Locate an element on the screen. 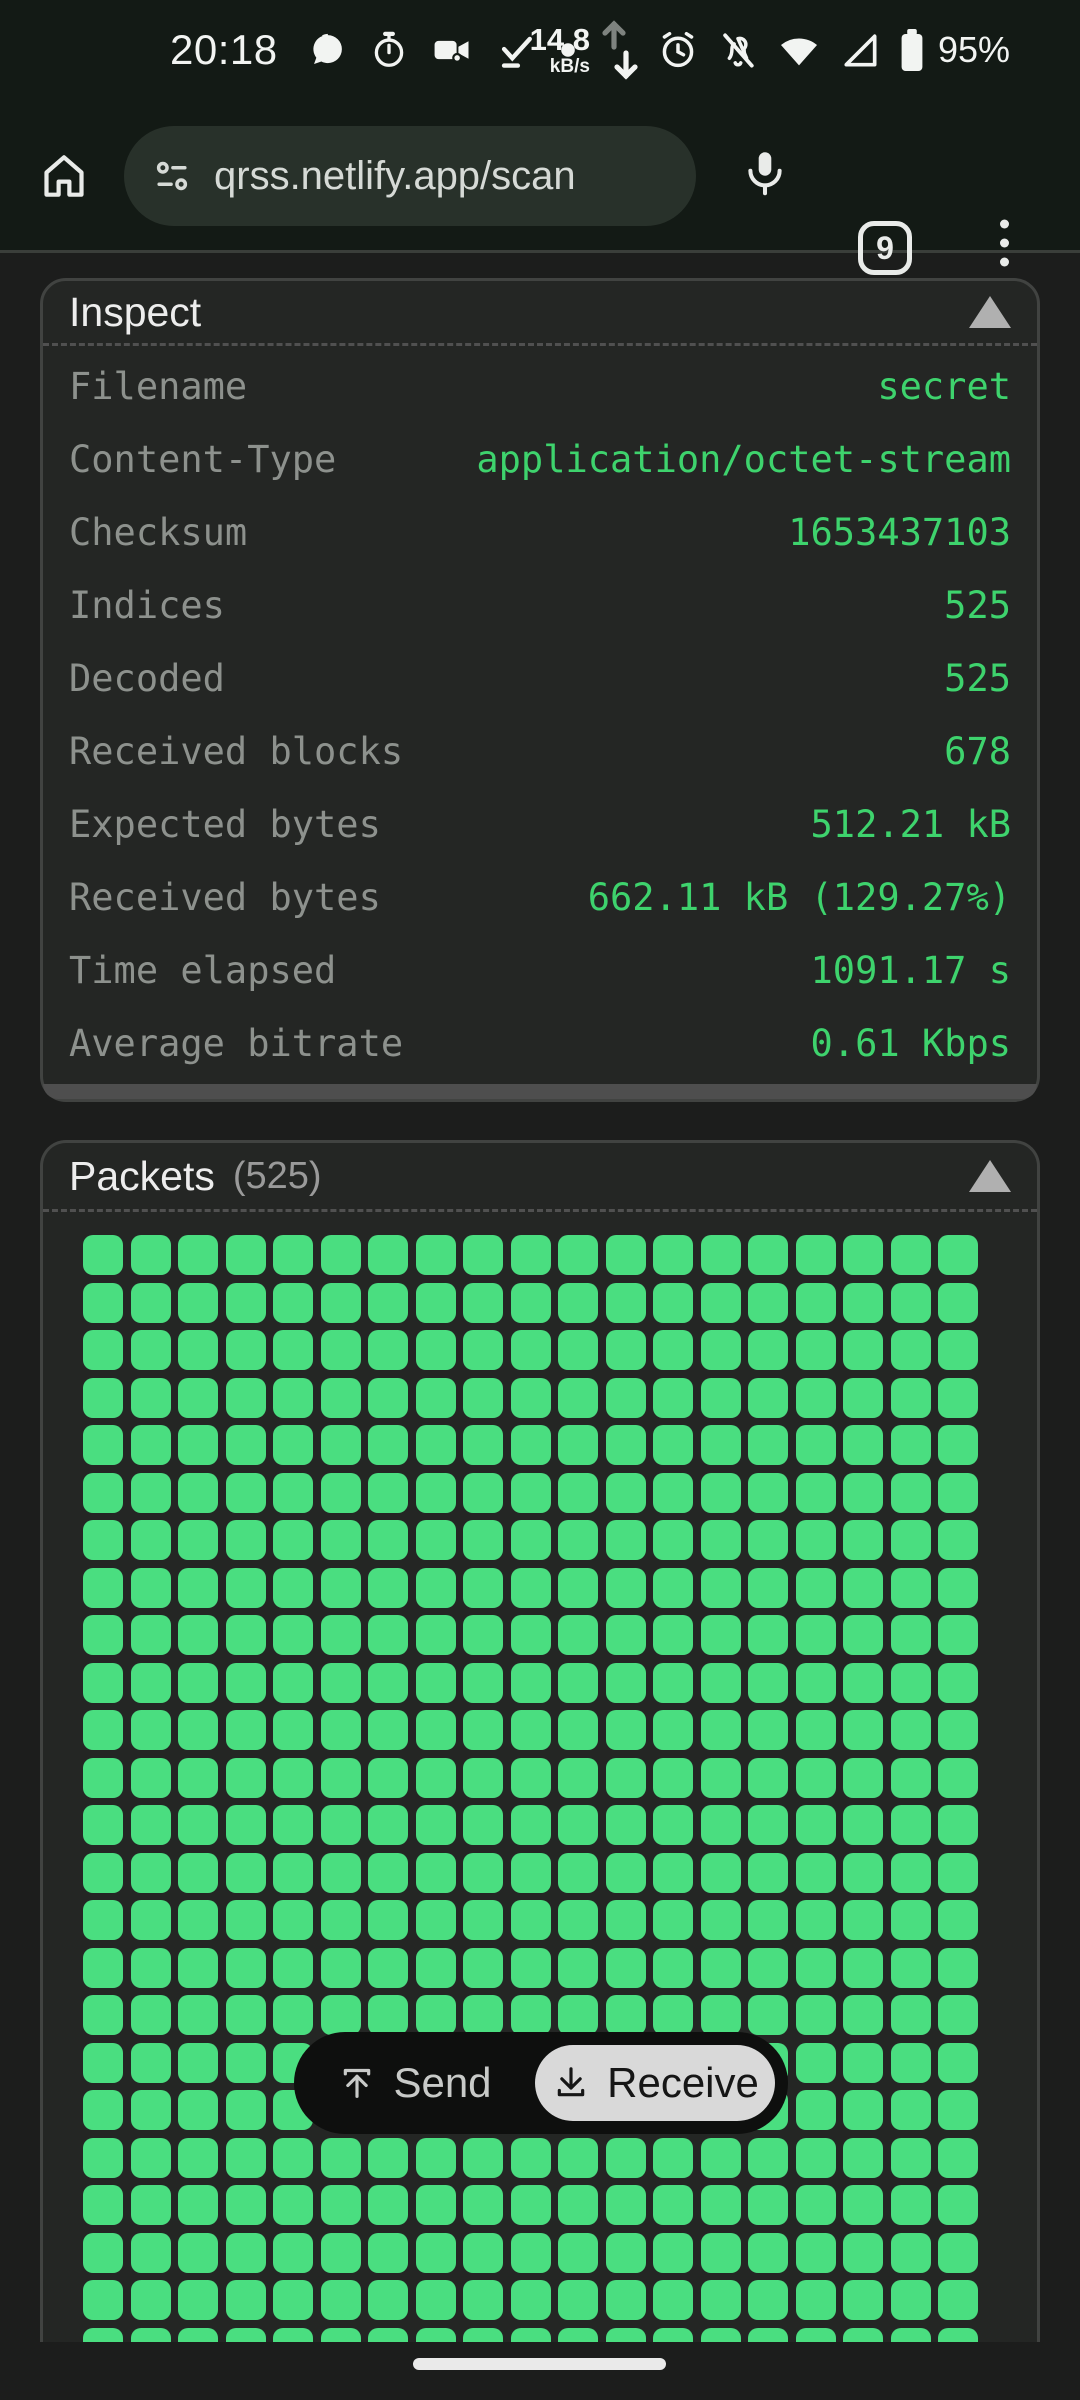 The width and height of the screenshot is (1080, 2400). url-text: qrss.netlify.app/scan is located at coordinates (395, 175).